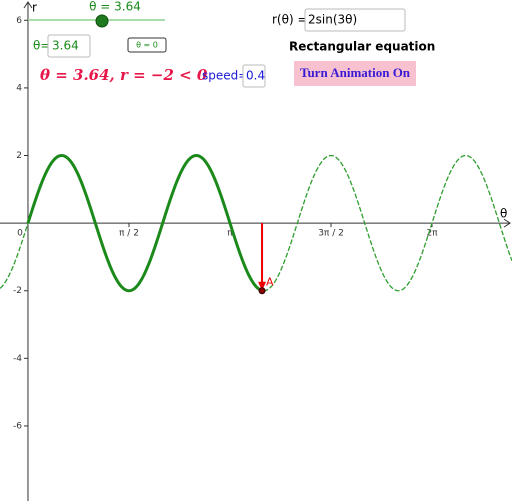  I want to click on animation-button, so click(355, 73).